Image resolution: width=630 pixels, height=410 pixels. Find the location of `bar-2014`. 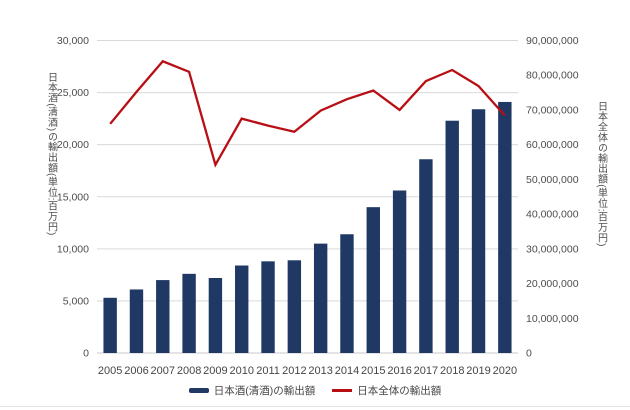

bar-2014 is located at coordinates (347, 293).